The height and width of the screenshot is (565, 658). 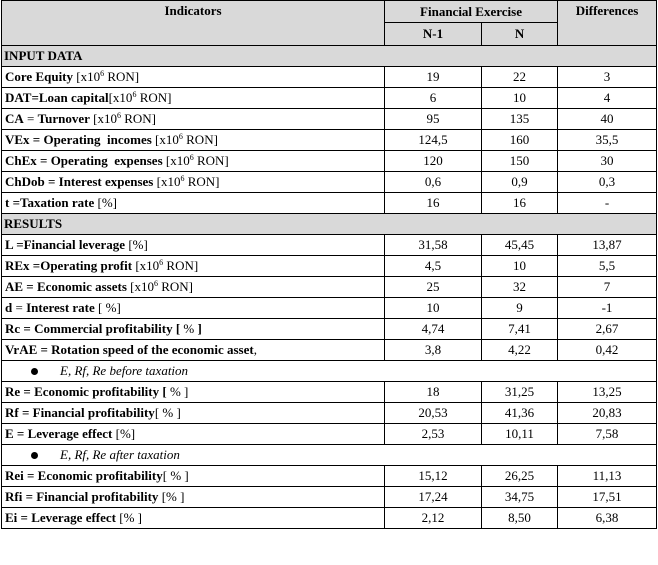 I want to click on value-n: 4,22, so click(x=519, y=350).